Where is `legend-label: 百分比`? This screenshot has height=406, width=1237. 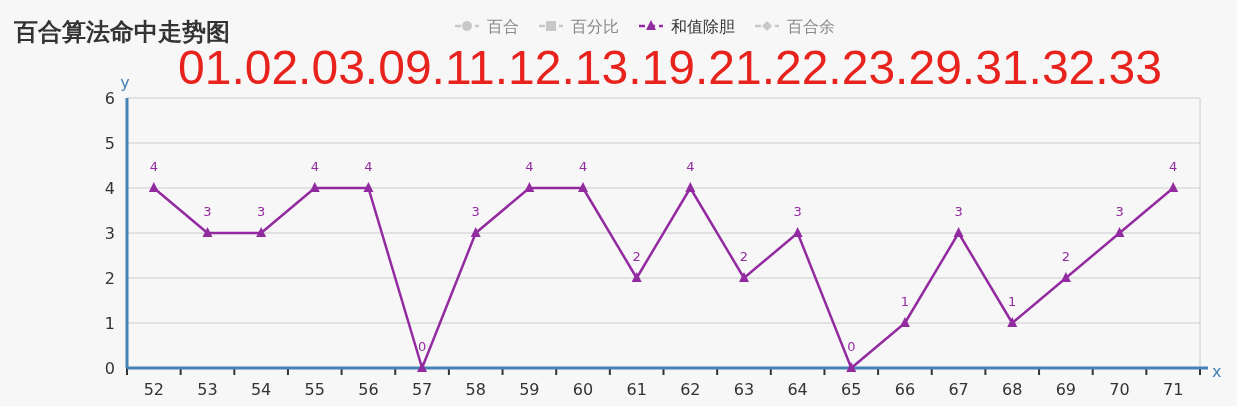 legend-label: 百分比 is located at coordinates (595, 26).